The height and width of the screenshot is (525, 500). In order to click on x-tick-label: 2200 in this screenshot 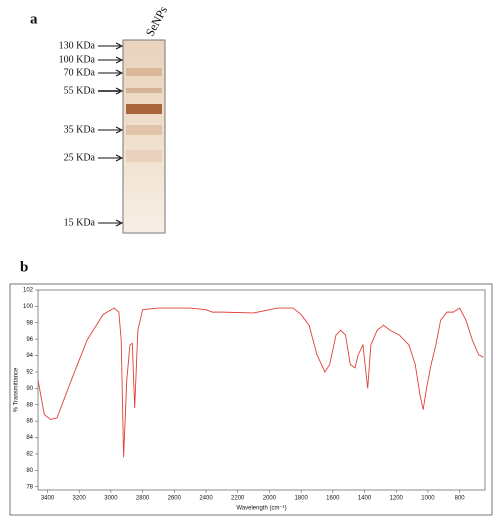, I will do `click(238, 499)`.